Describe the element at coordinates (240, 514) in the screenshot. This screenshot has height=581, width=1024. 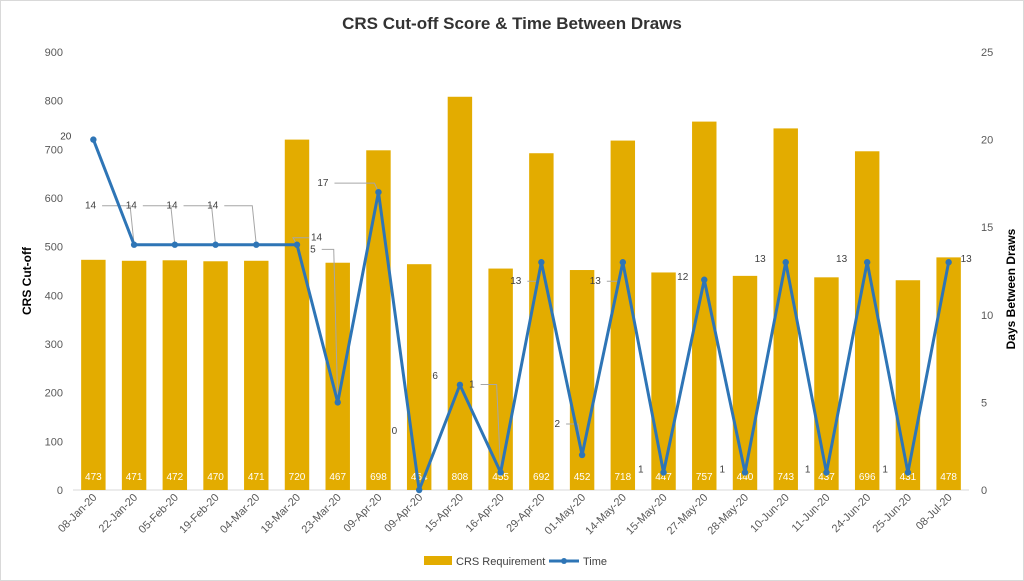
I see `x-tick-label: 04-Mar-20` at that location.